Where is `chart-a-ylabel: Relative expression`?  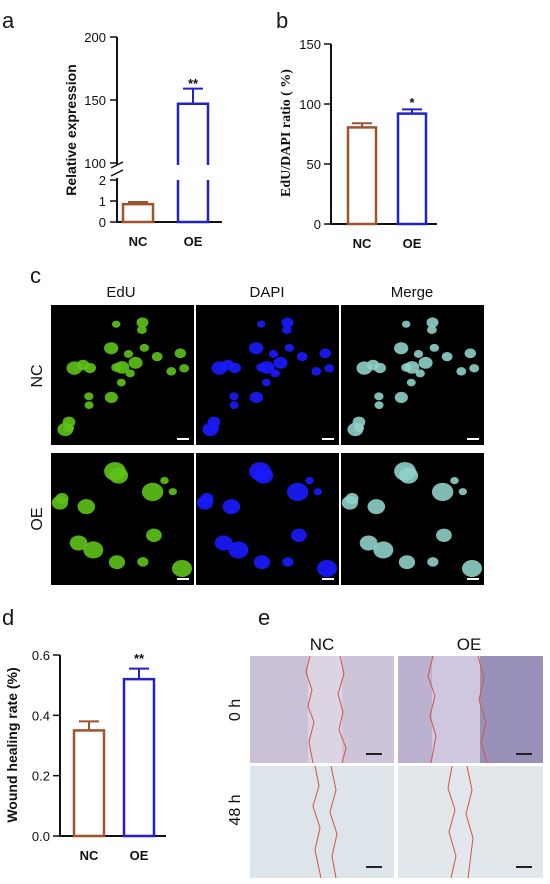 chart-a-ylabel: Relative expression is located at coordinates (71, 130).